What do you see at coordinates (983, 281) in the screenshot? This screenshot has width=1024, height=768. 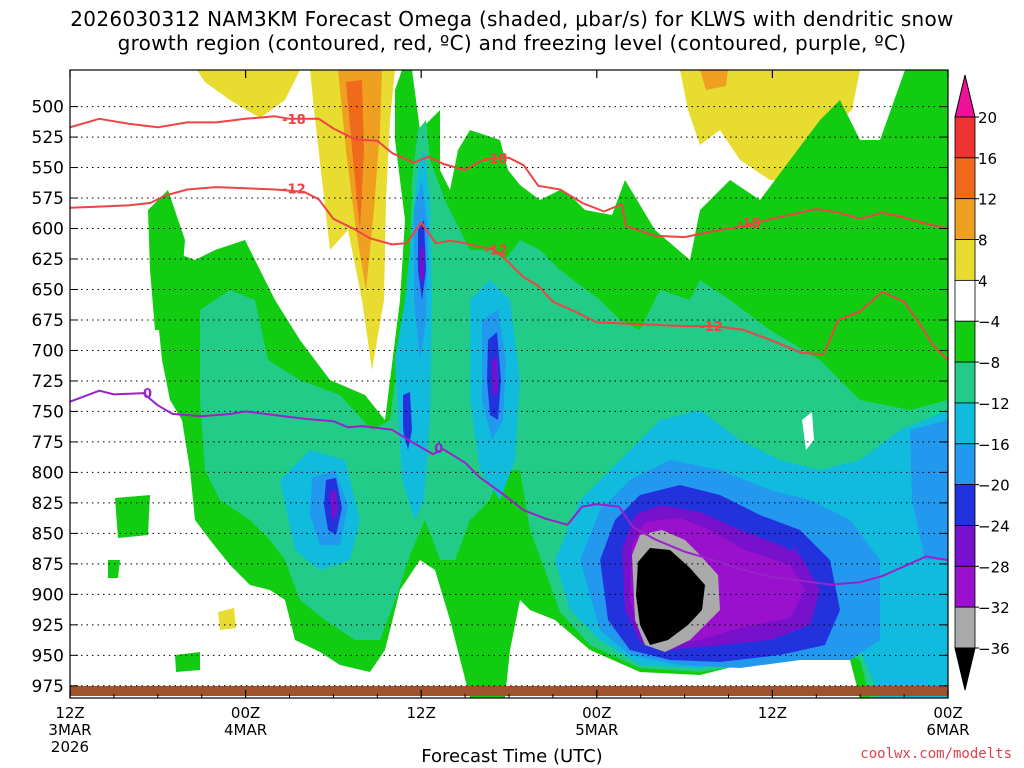 I see `colorbar-tick-label: 4` at bounding box center [983, 281].